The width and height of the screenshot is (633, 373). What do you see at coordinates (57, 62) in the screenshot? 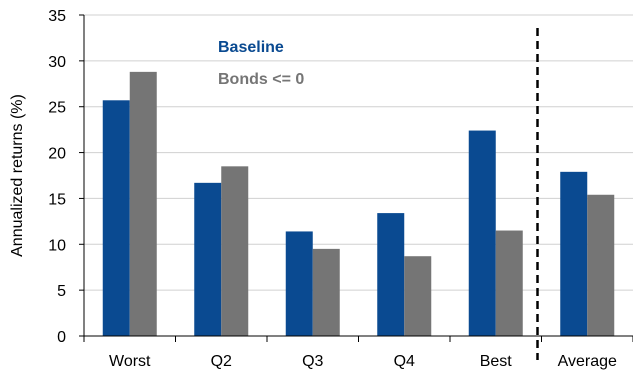
I see `y-tick-label: 30` at bounding box center [57, 62].